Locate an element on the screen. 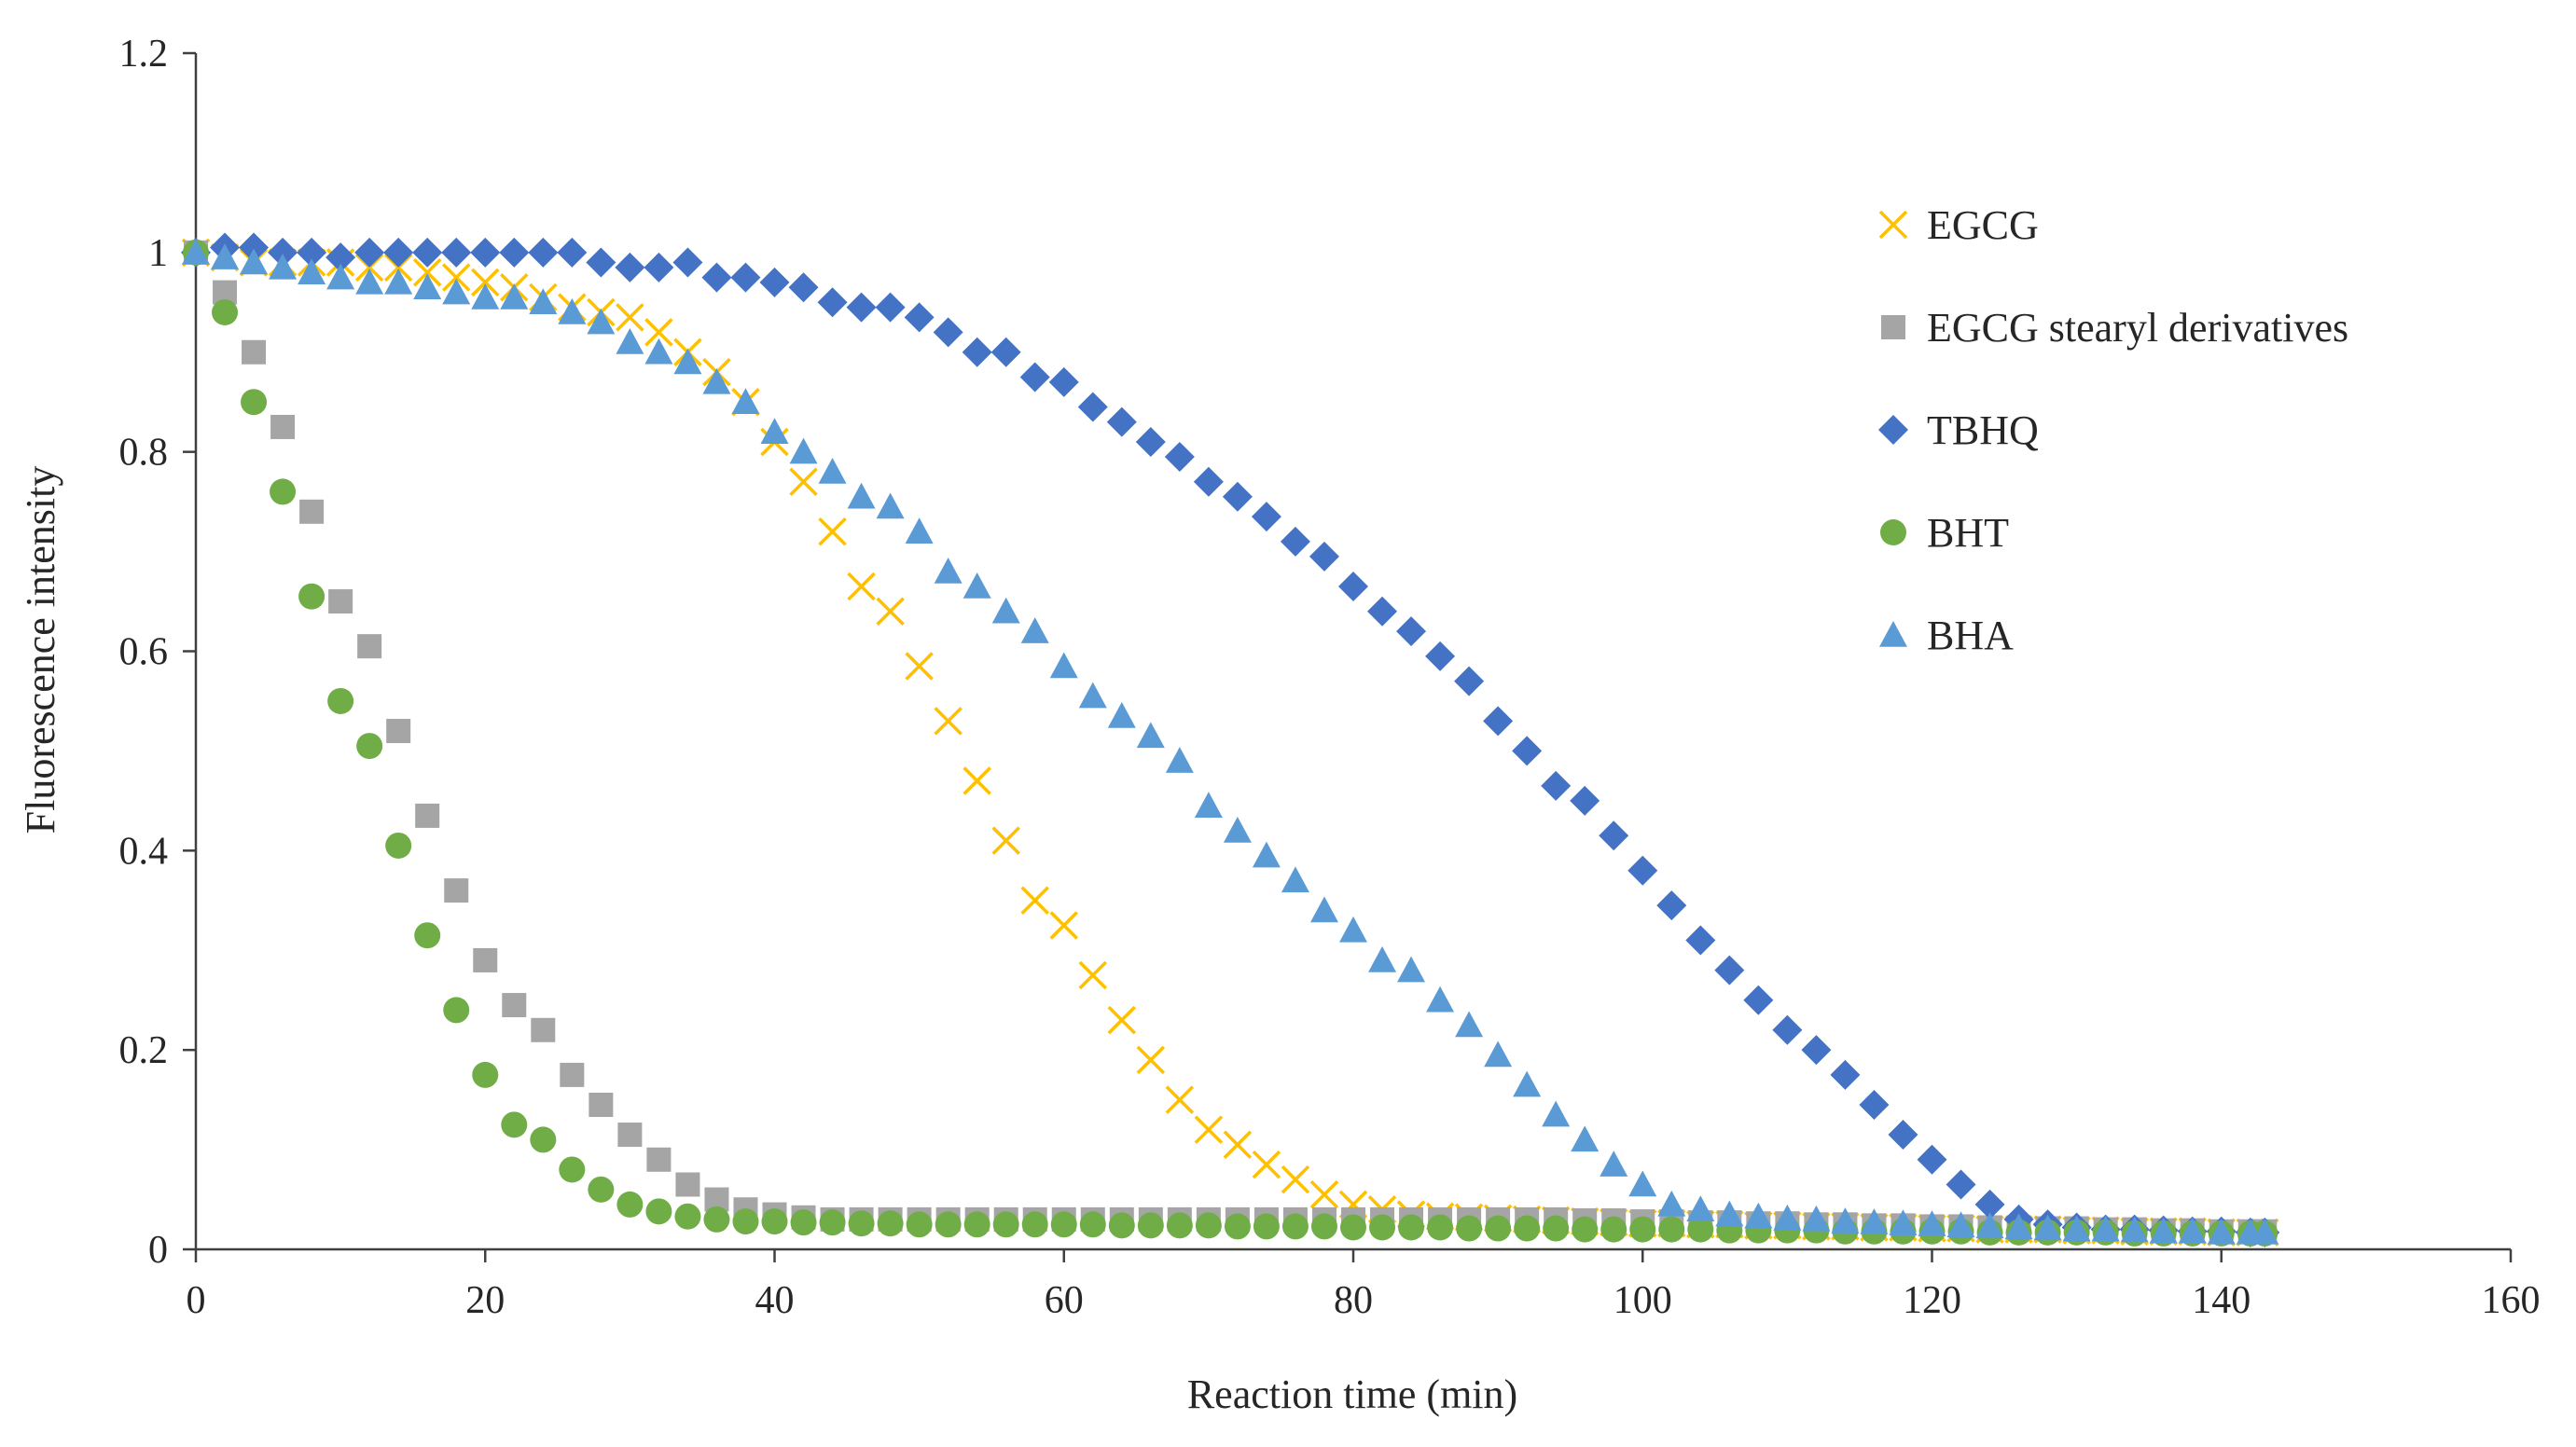 This screenshot has width=2576, height=1447. x-tick-label: 60 is located at coordinates (1064, 1300).